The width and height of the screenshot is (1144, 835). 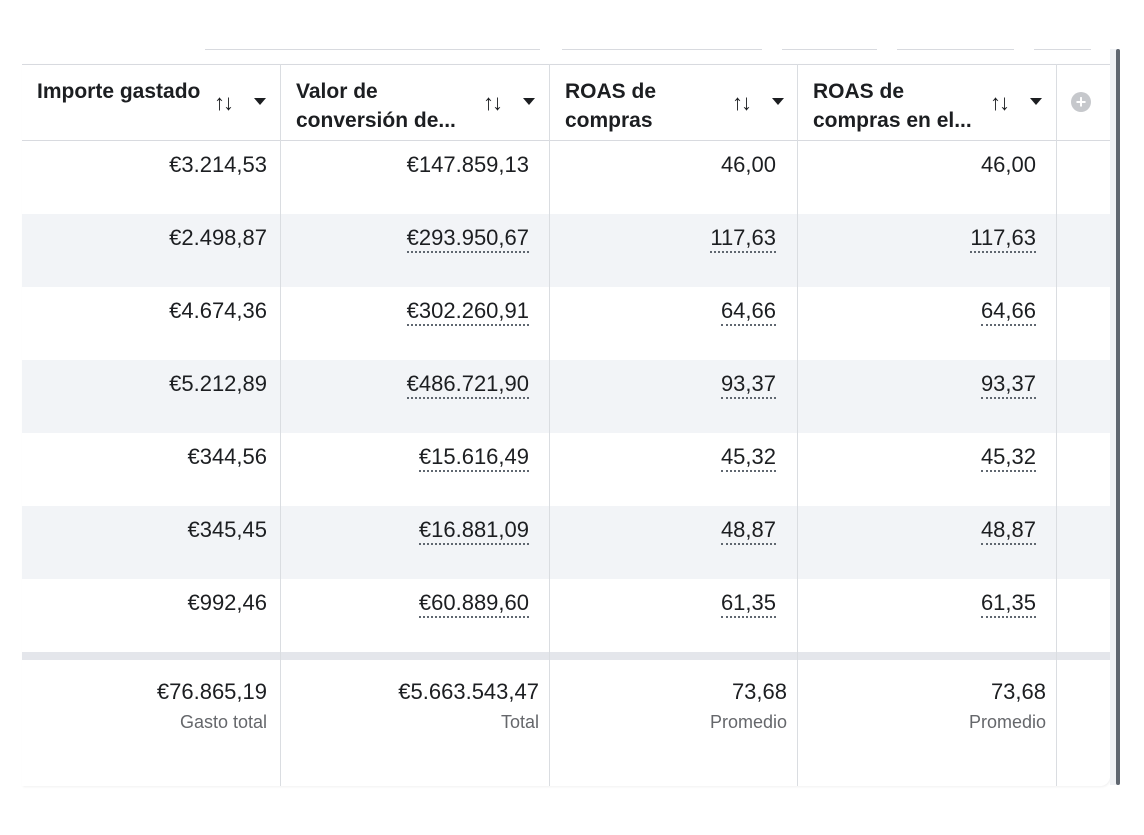 What do you see at coordinates (405, 177) in the screenshot?
I see `table-cell: €147.859,13` at bounding box center [405, 177].